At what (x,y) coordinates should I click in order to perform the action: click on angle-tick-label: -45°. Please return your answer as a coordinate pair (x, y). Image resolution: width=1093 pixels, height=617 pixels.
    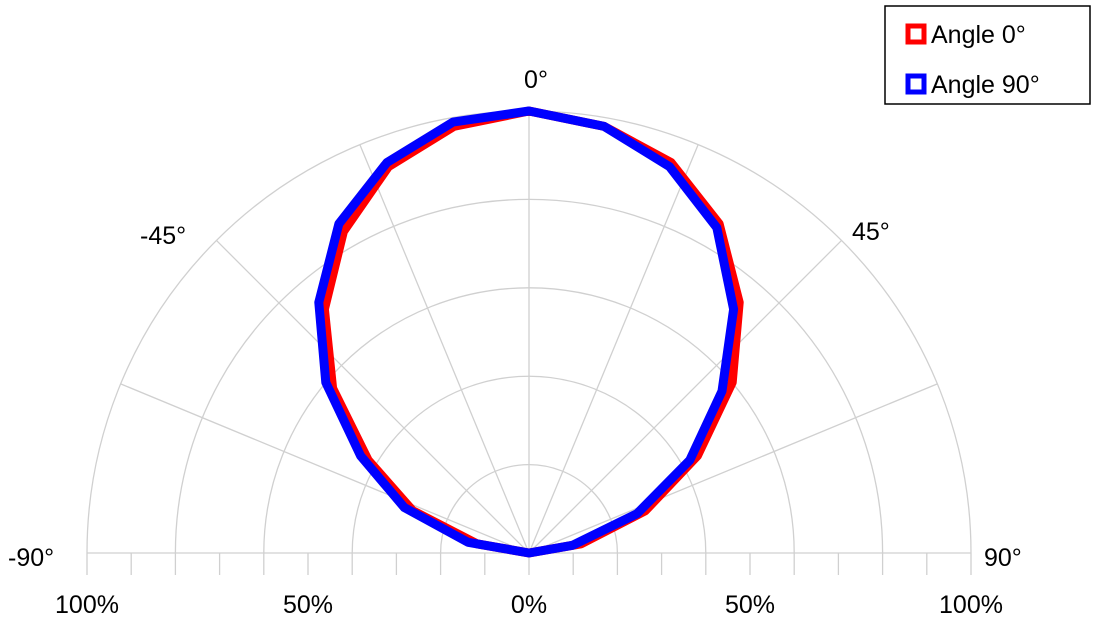
    Looking at the image, I should click on (163, 236).